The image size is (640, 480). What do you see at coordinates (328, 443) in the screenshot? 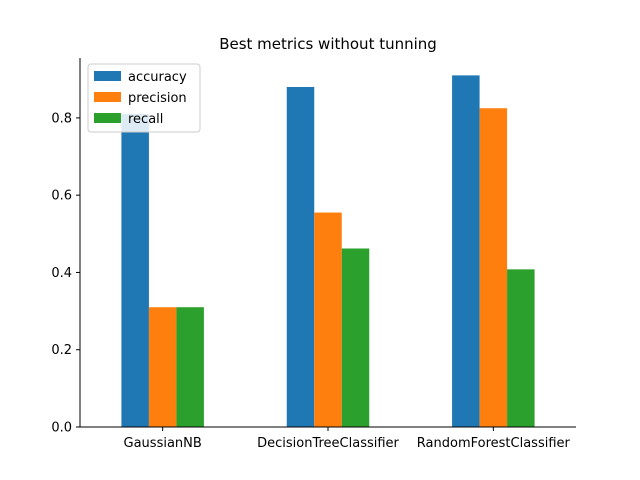
I see `x-tick-label: DecisionTreeClassifier` at bounding box center [328, 443].